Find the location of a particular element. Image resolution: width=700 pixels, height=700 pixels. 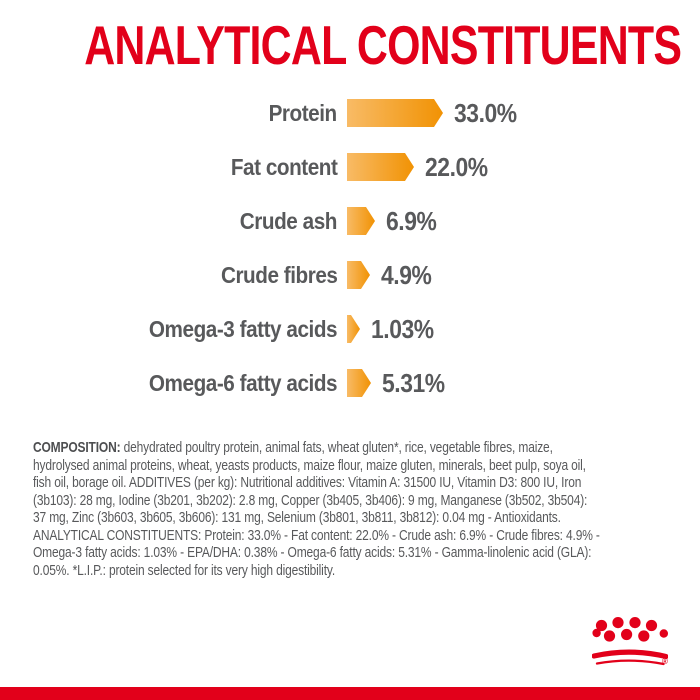

bar-label: Omega-3 fatty acids is located at coordinates (243, 328).